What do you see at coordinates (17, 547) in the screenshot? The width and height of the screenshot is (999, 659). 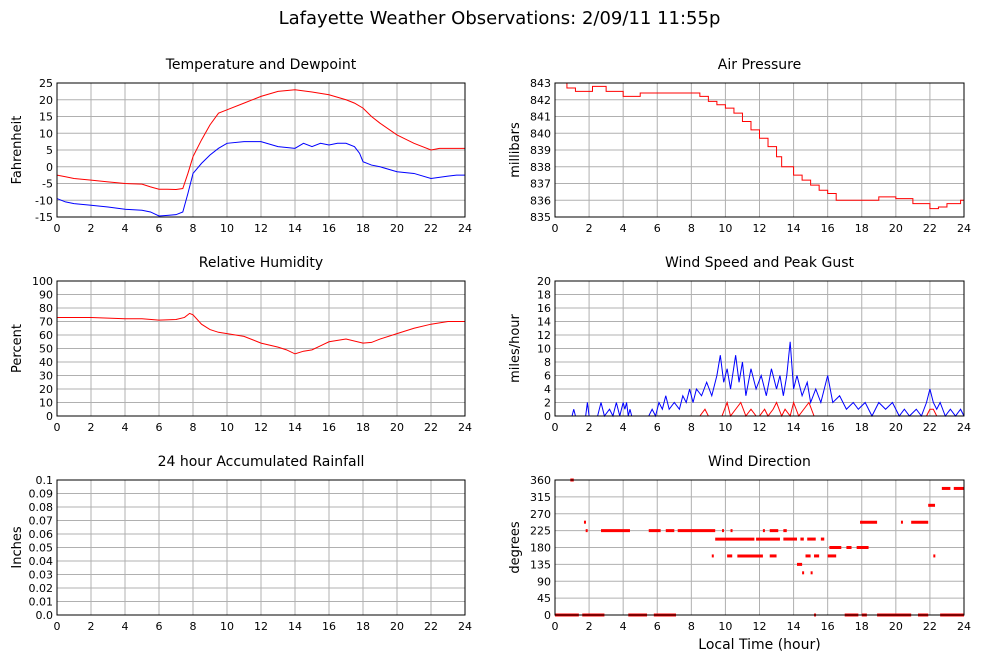 I see `y-axis-label: Inches` at bounding box center [17, 547].